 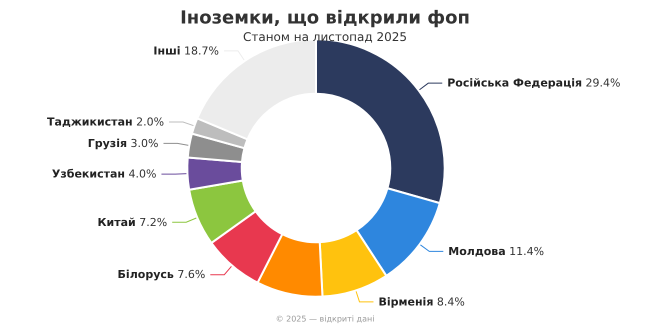 What do you see at coordinates (325, 18) in the screenshot?
I see `chart-title: Іноземки, що відкрили фоп` at bounding box center [325, 18].